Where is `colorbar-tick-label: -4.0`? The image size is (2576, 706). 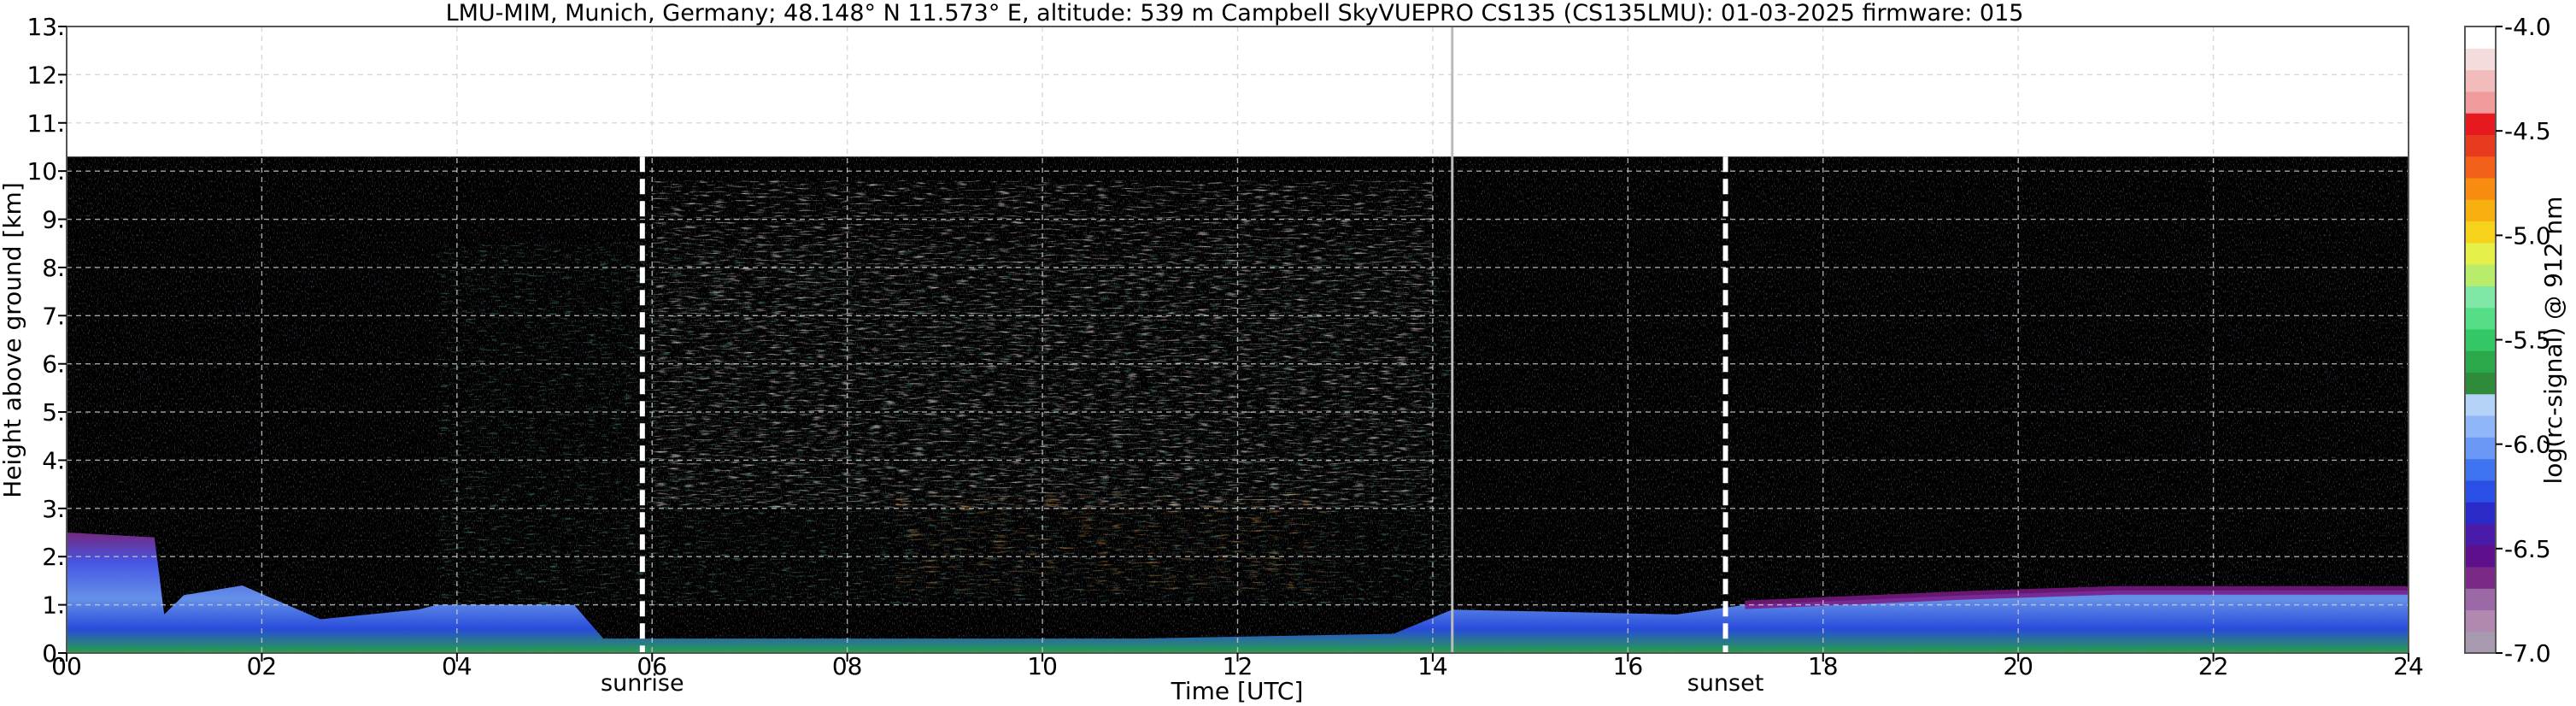 colorbar-tick-label: -4.0 is located at coordinates (2527, 27).